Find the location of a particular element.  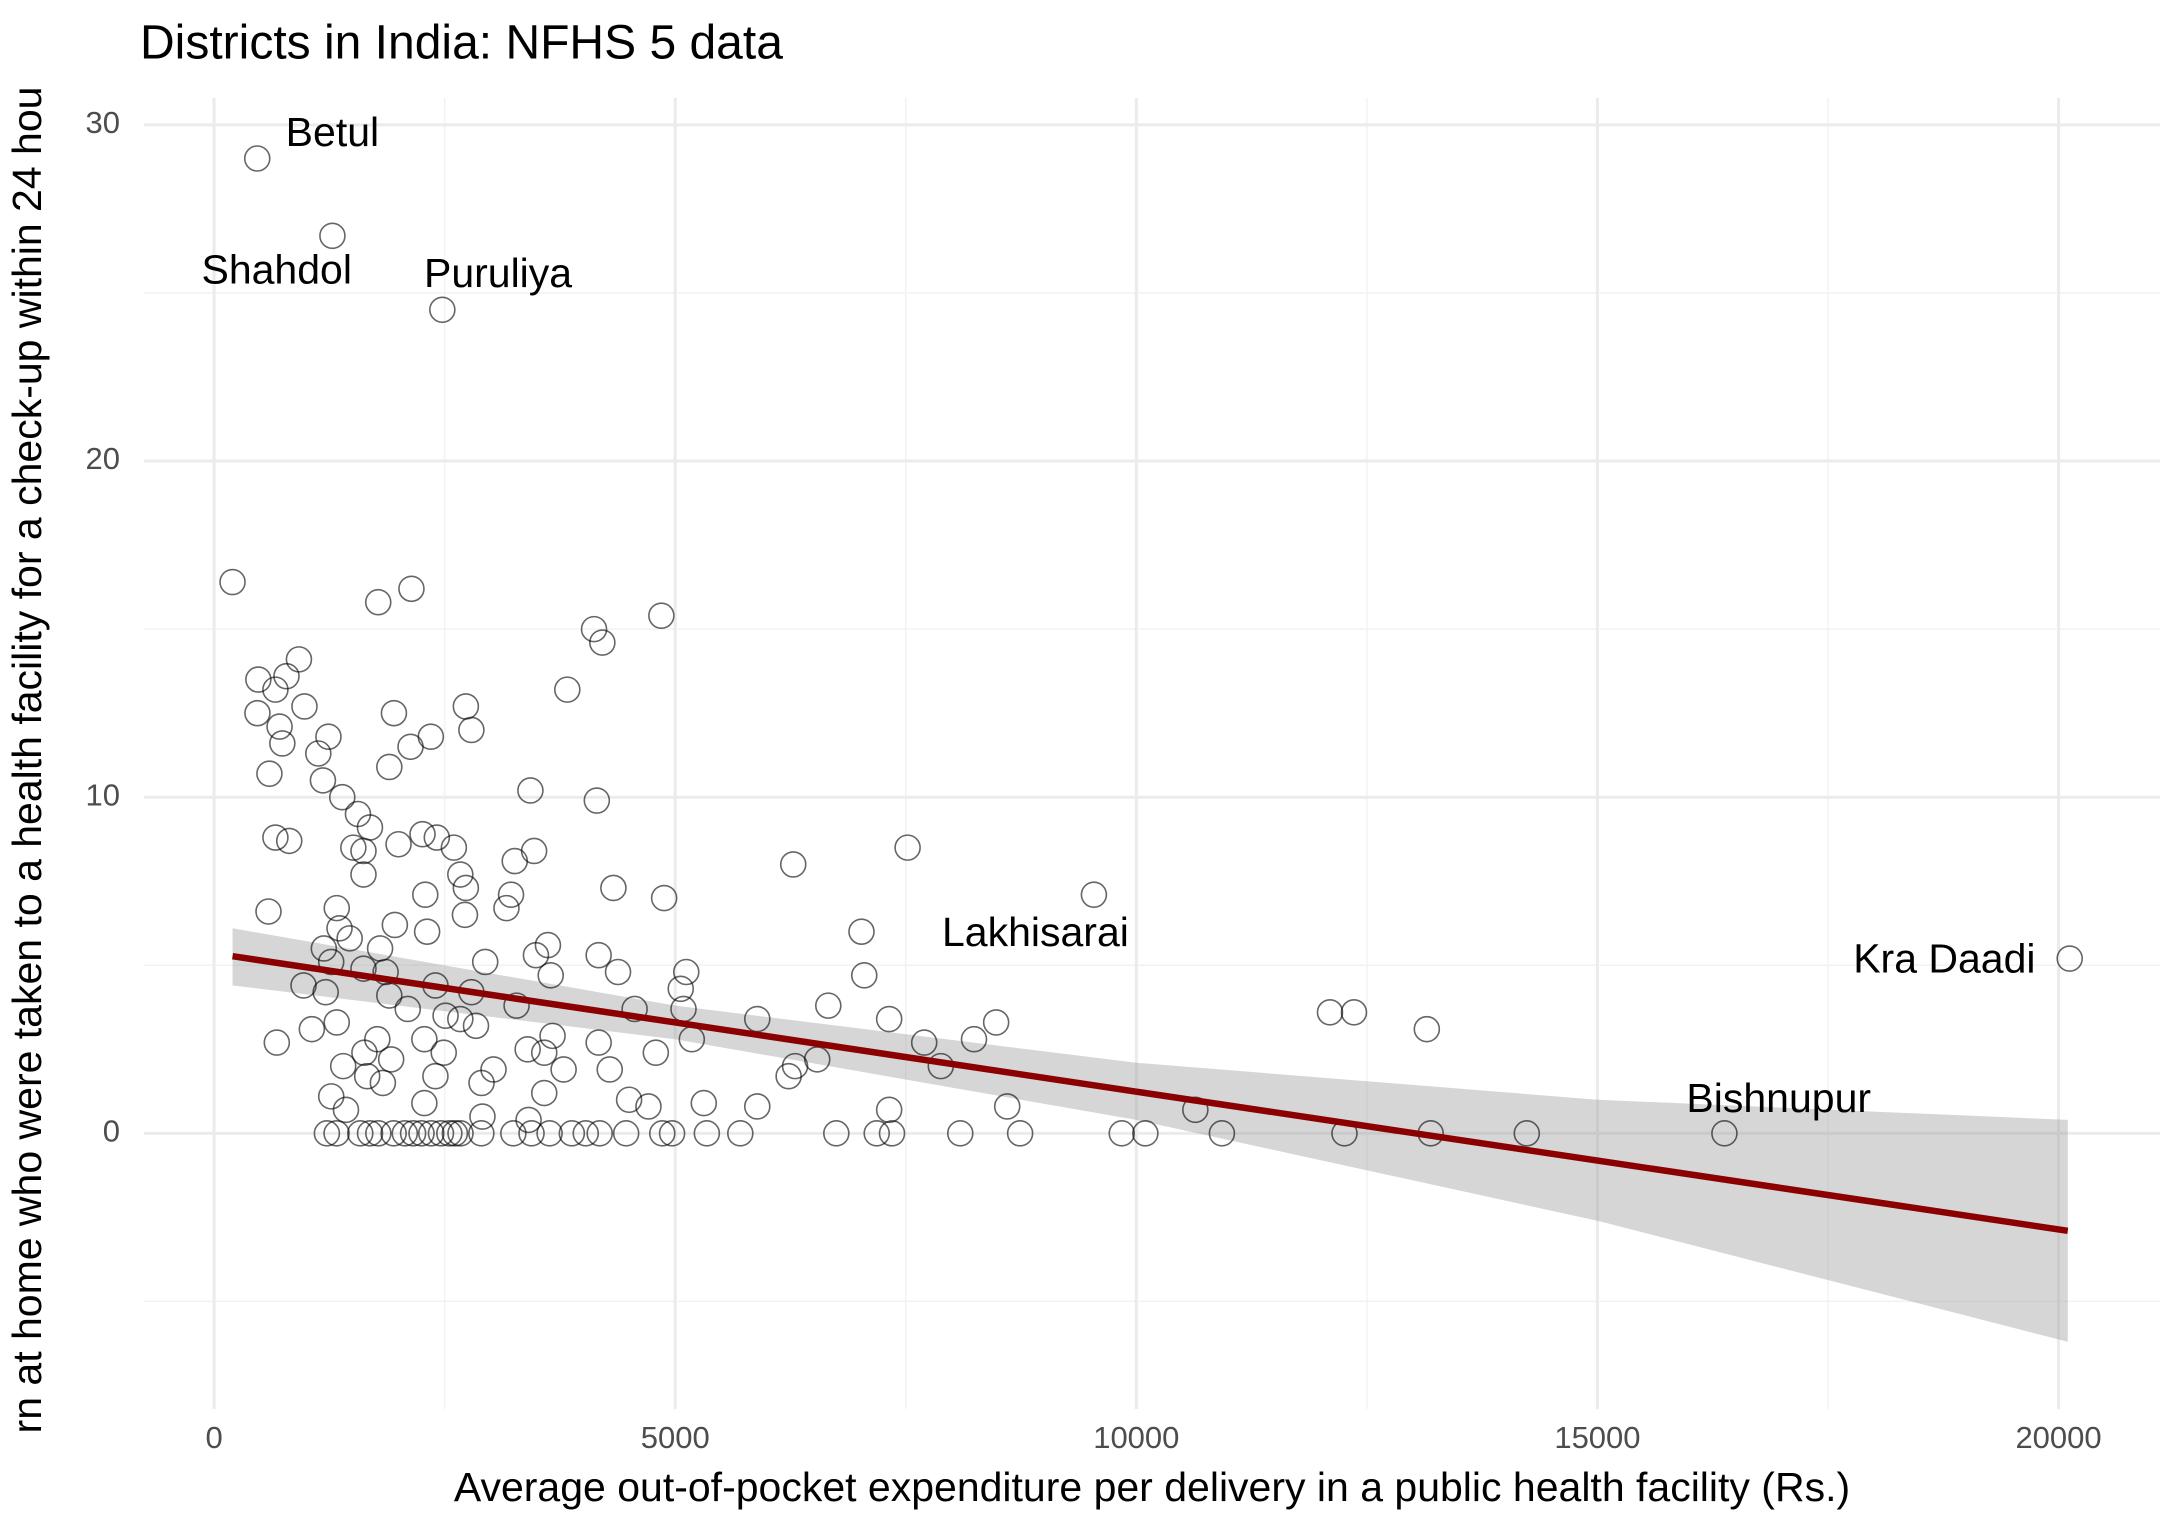

y-tick-label: 30 is located at coordinates (103, 122).